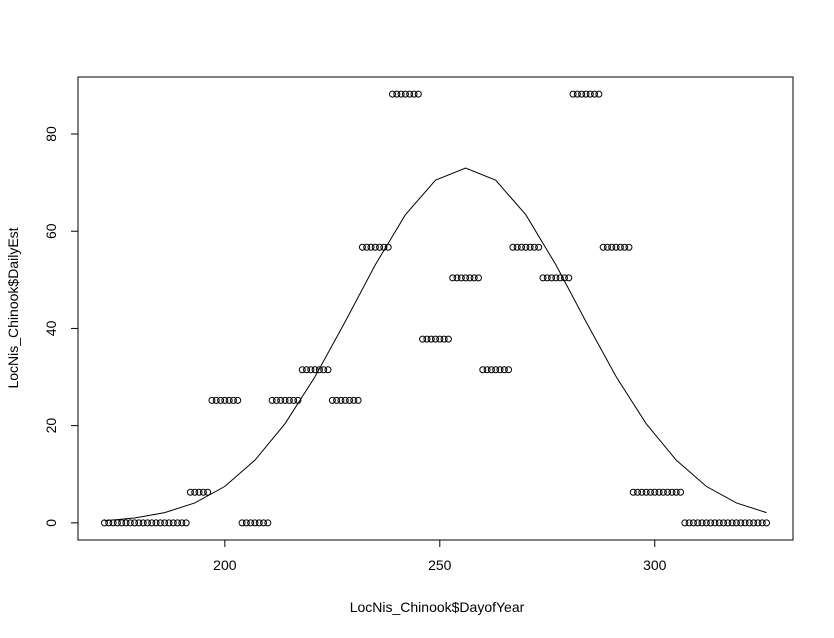 This screenshot has width=834, height=638. I want to click on y-tick-label: 40, so click(51, 328).